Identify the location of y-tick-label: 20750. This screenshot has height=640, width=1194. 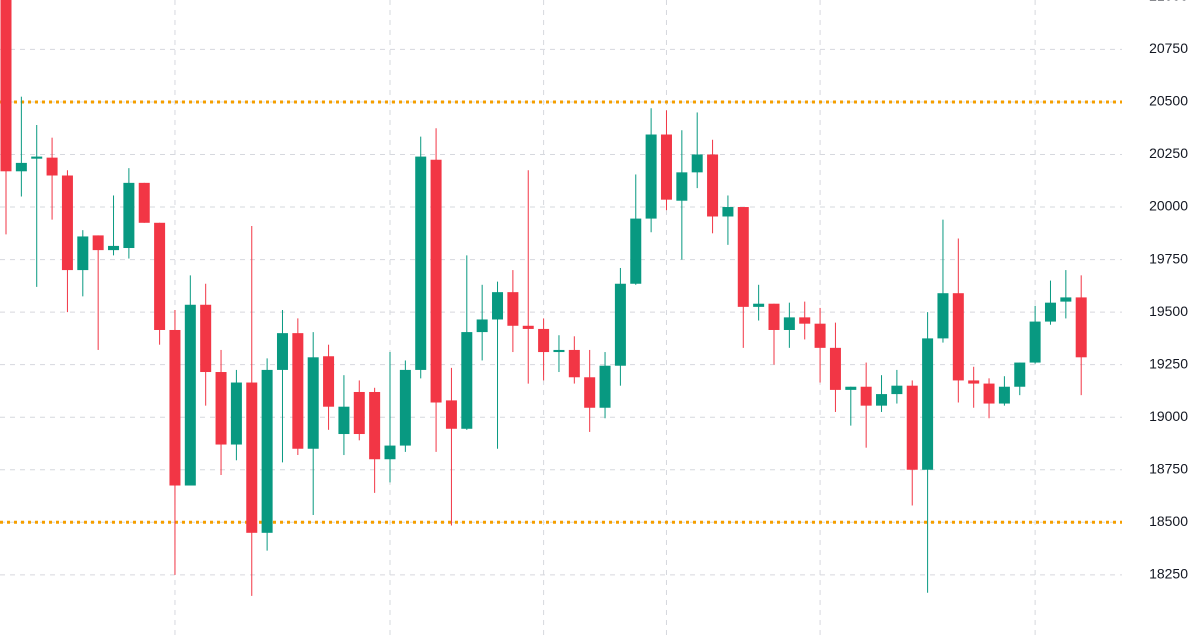
(1168, 48).